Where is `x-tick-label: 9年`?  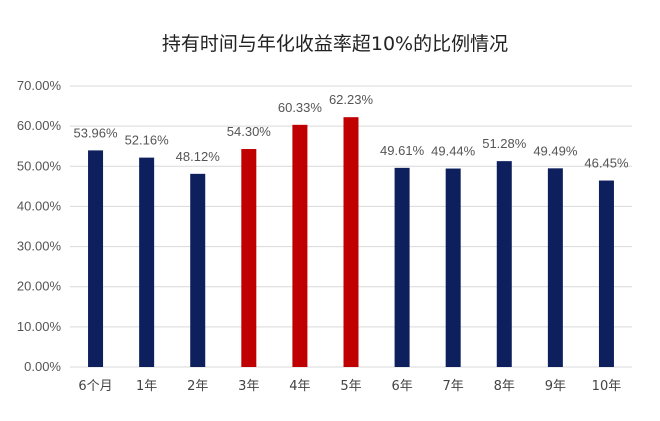 x-tick-label: 9年 is located at coordinates (555, 386).